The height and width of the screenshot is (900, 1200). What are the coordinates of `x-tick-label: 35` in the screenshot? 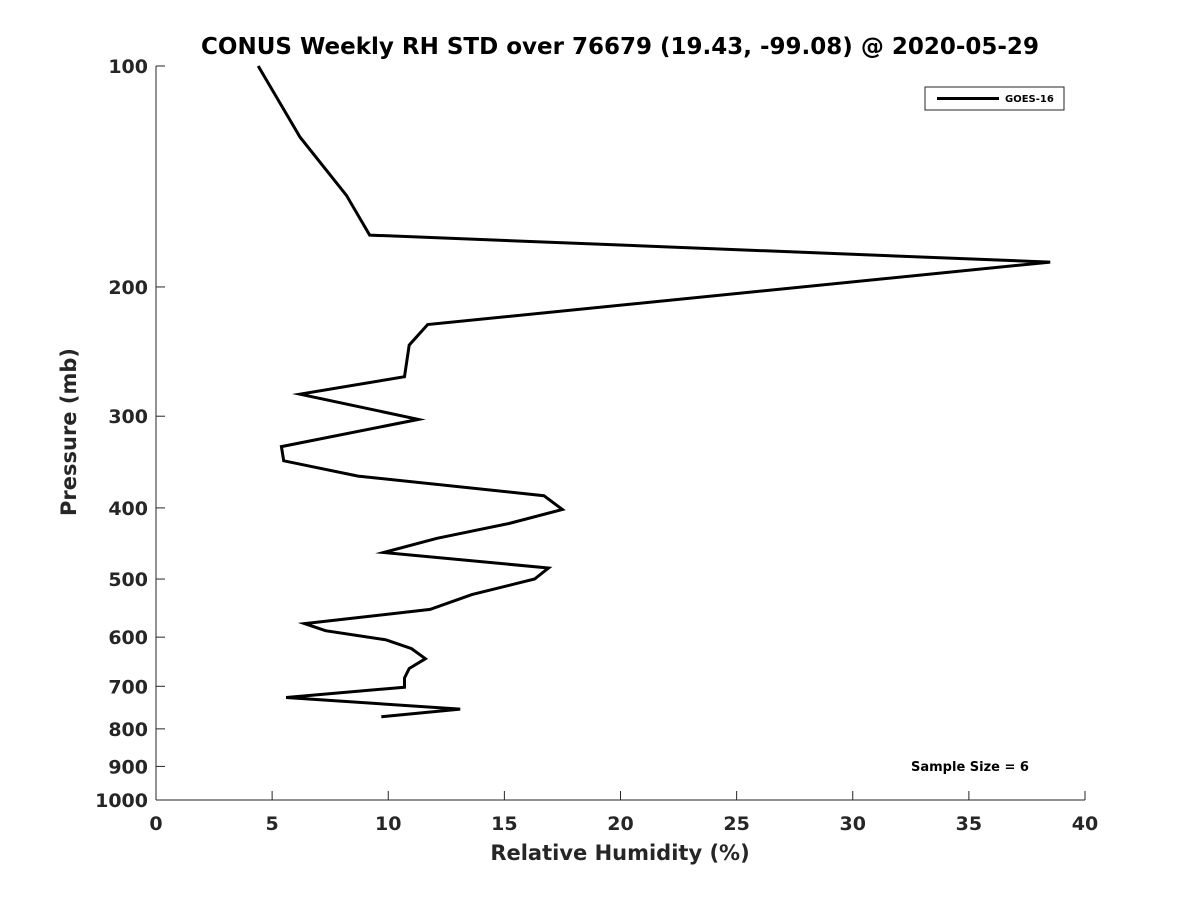 It's located at (969, 824).